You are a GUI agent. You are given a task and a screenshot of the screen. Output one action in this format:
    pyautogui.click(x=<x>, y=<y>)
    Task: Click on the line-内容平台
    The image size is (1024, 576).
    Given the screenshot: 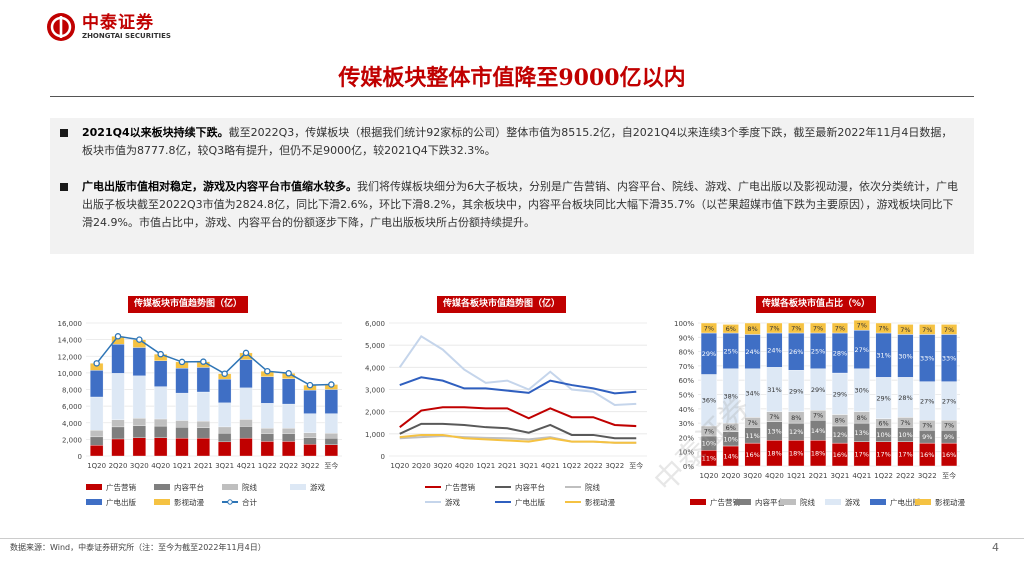 What is the action you would take?
    pyautogui.click(x=518, y=431)
    